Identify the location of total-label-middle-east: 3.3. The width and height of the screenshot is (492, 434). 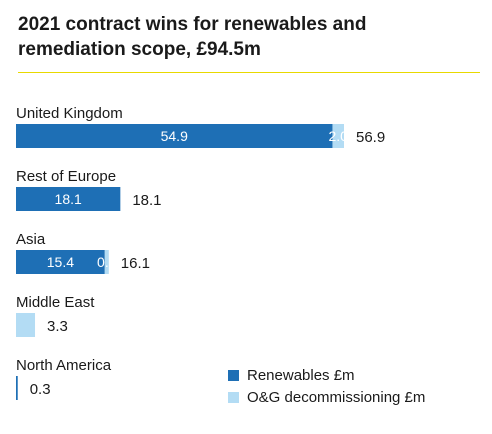
(57, 326).